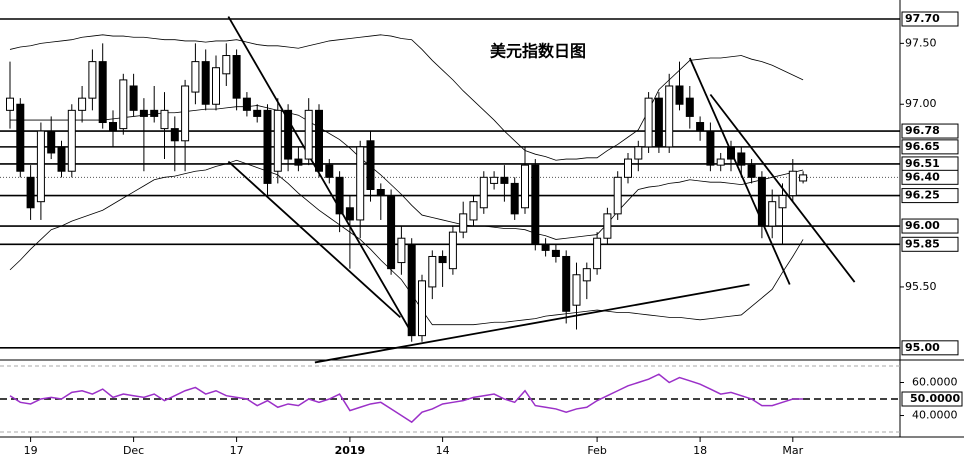 The height and width of the screenshot is (465, 964). What do you see at coordinates (443, 450) in the screenshot?
I see `x-tick-label: 14` at bounding box center [443, 450].